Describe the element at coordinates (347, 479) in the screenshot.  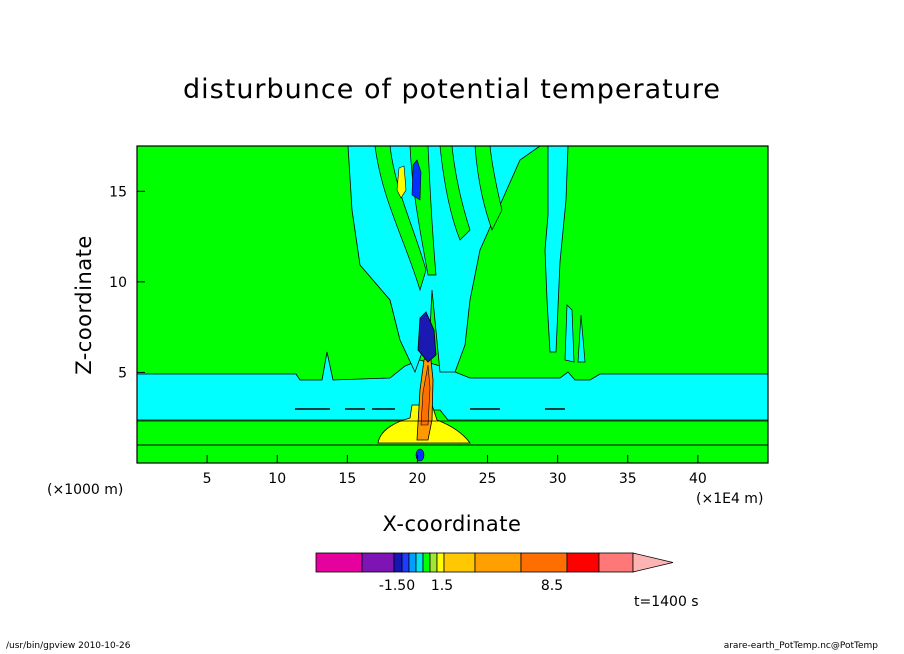
I see `x-tick-label: 15` at that location.